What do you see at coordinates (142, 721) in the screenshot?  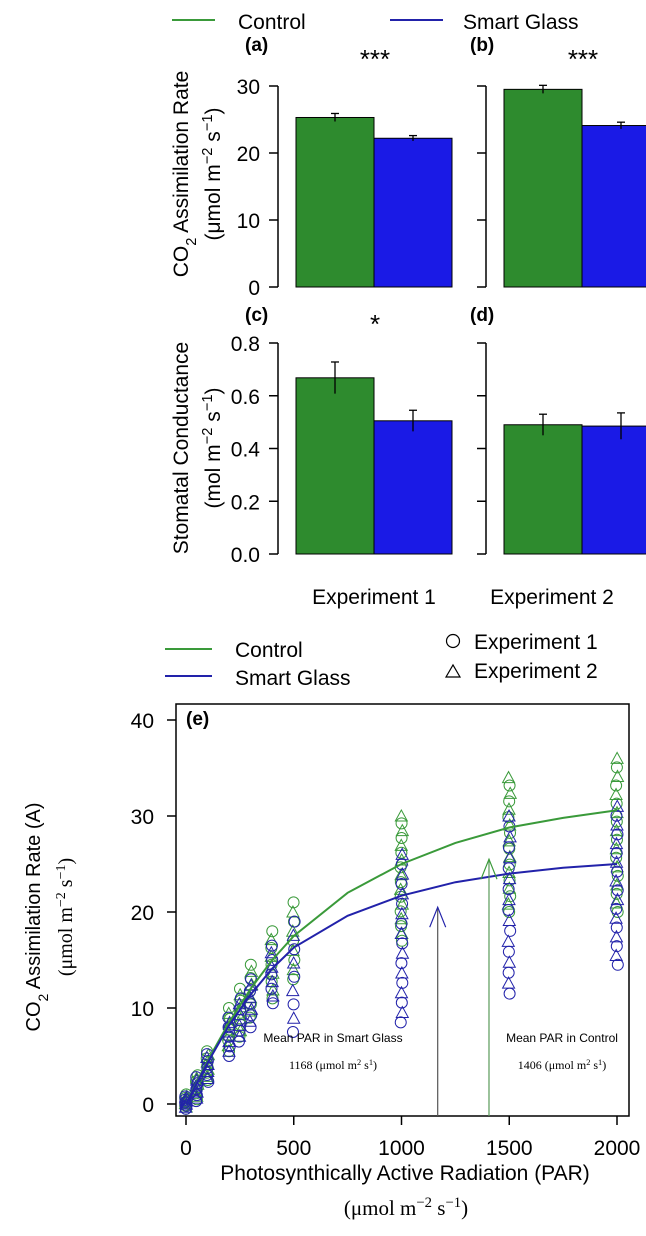 I see `y-tick-label: 40` at bounding box center [142, 721].